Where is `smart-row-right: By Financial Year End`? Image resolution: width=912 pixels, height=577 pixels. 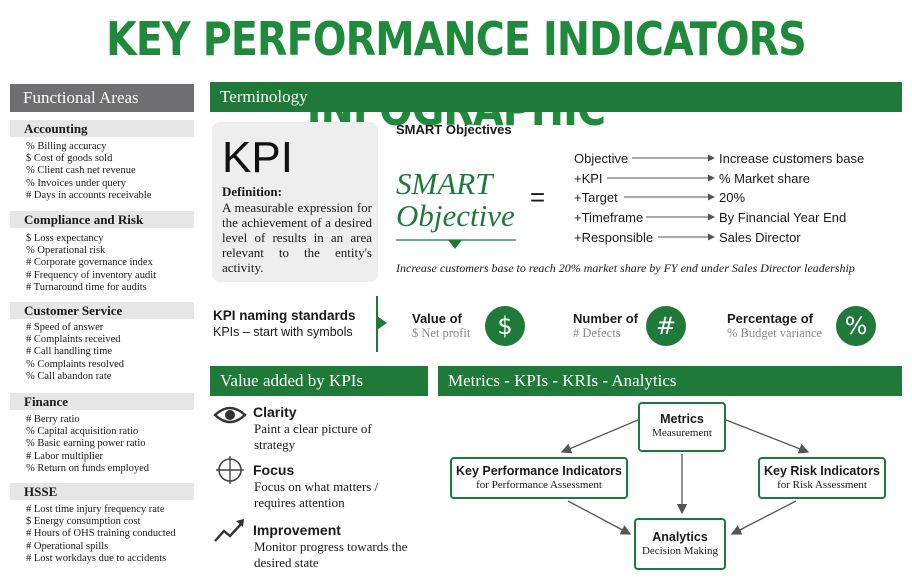
smart-row-right: By Financial Year End is located at coordinates (783, 217).